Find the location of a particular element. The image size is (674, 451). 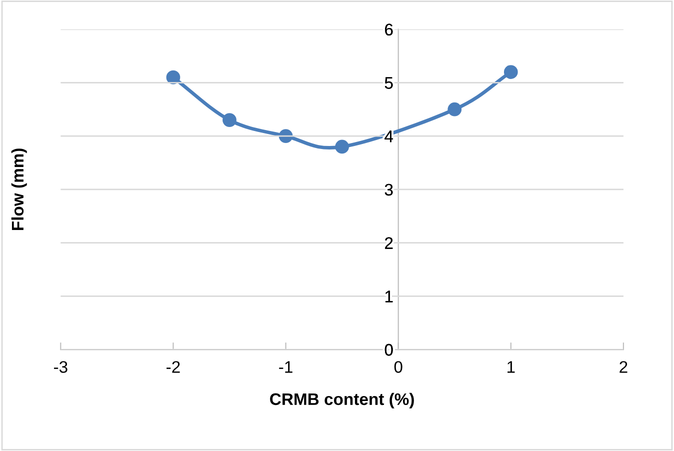

x-tick-label: 1 is located at coordinates (511, 367).